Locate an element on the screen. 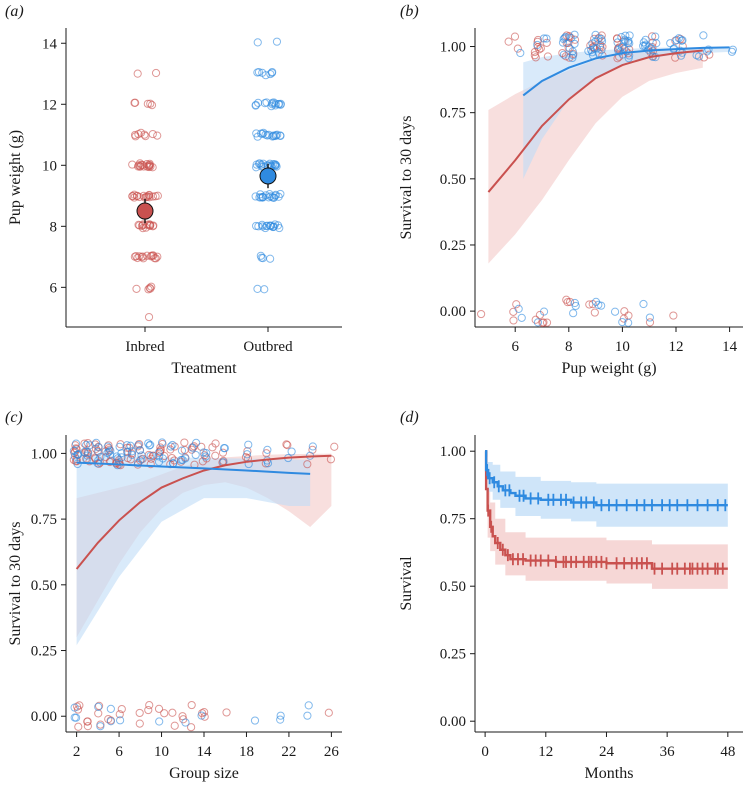  panel-label: (c) is located at coordinates (14, 417).